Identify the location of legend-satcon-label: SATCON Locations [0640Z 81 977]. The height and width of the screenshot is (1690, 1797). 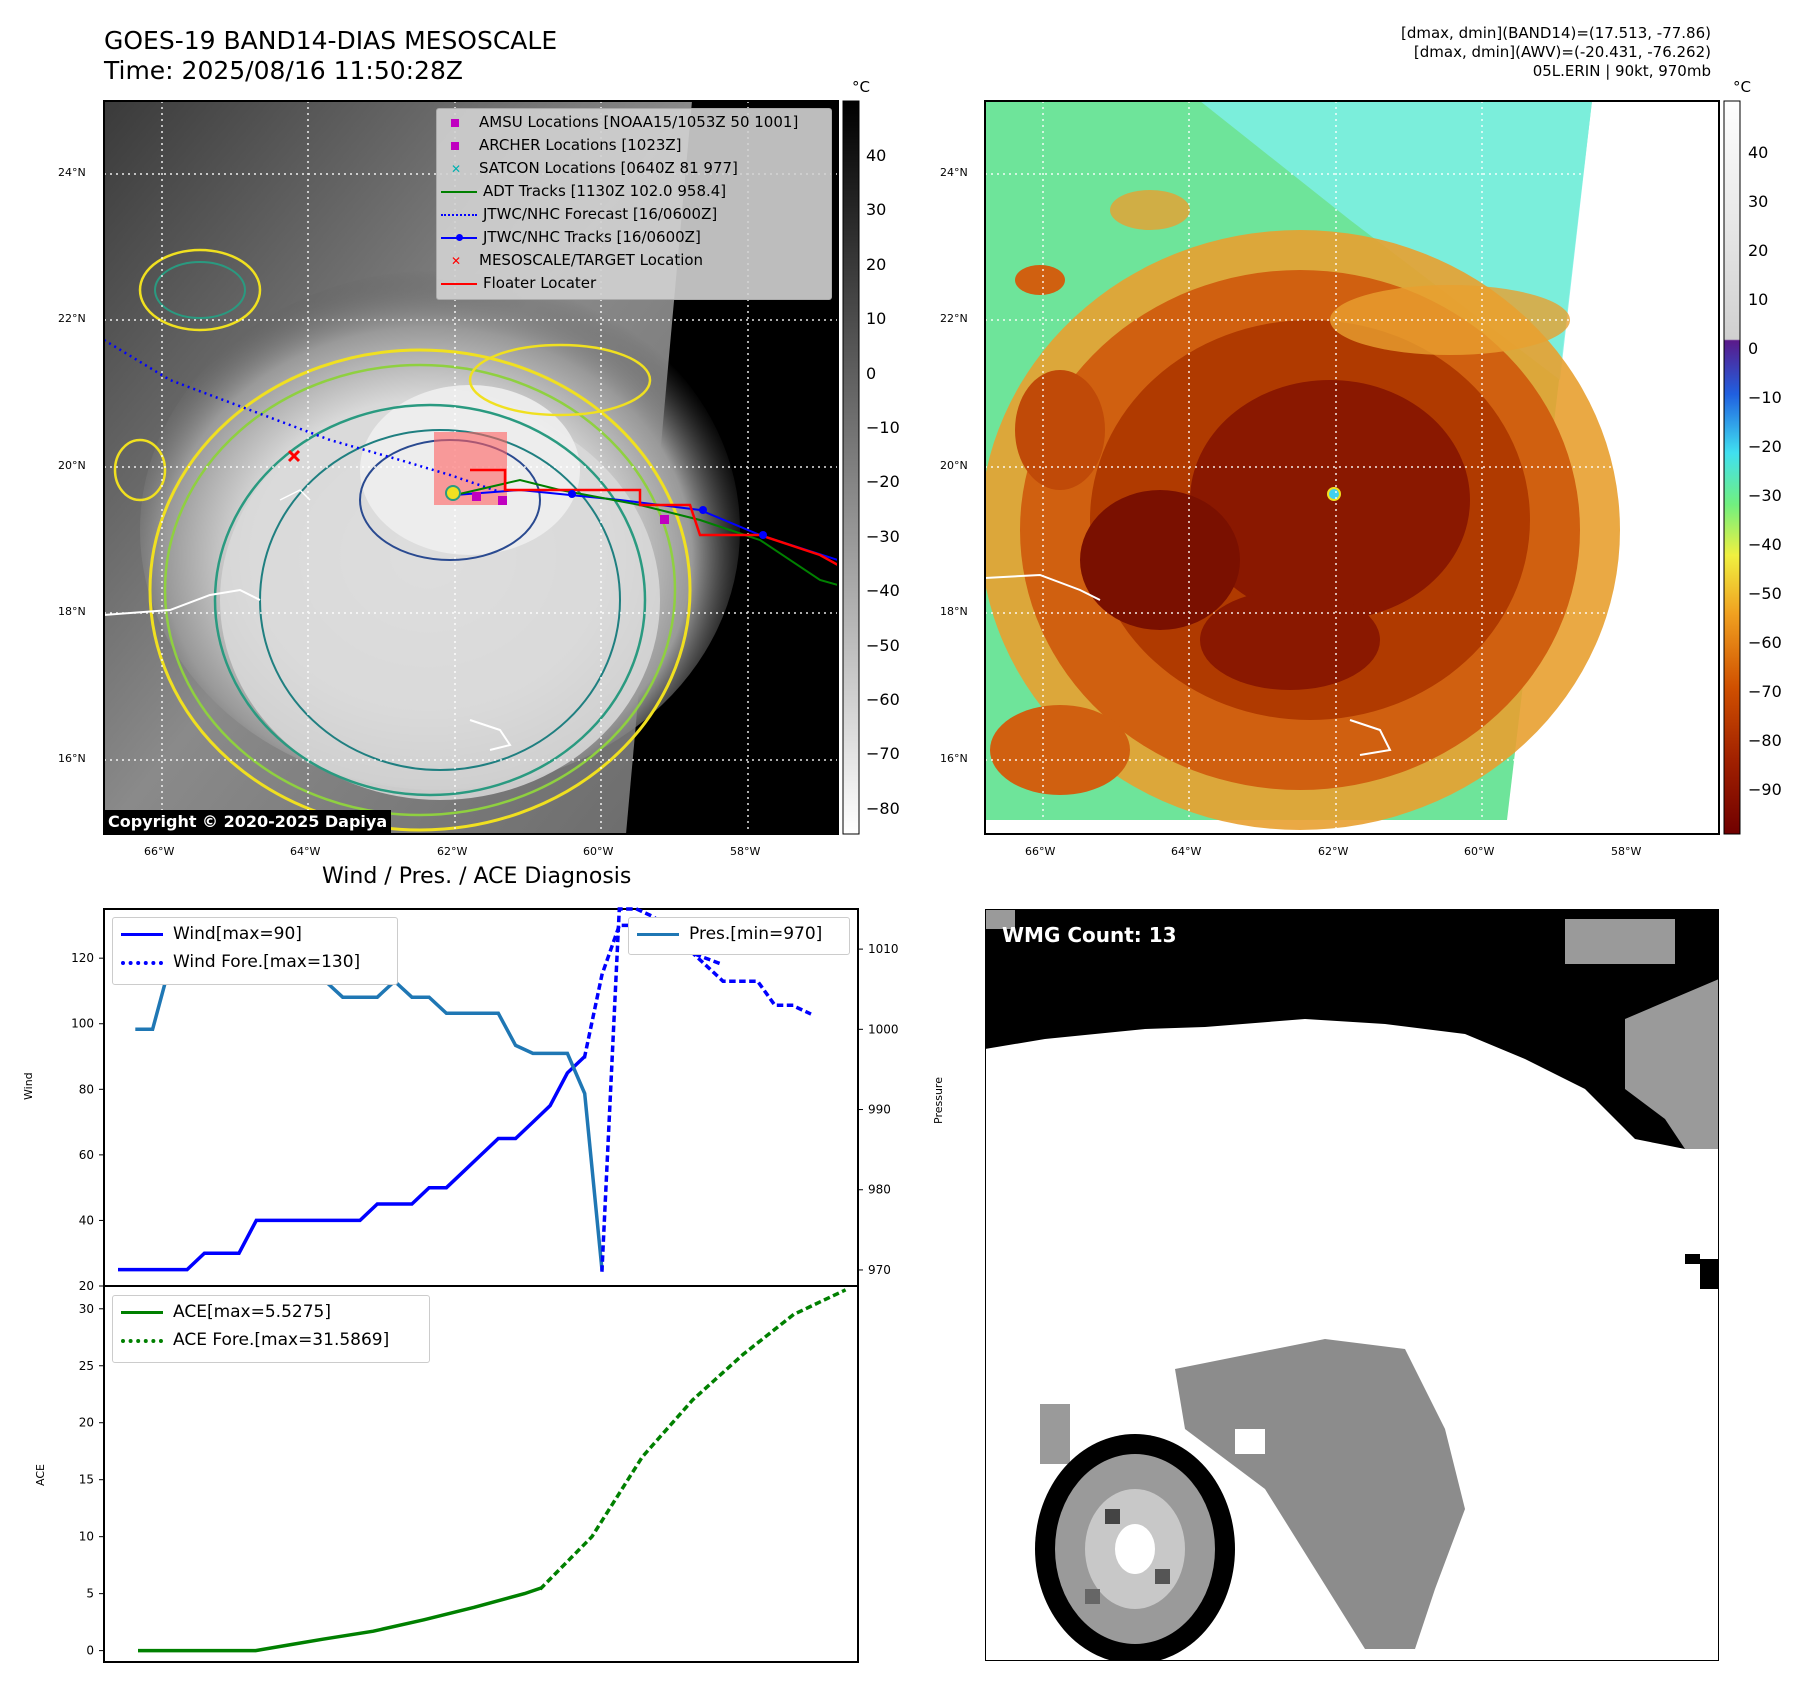
(608, 168).